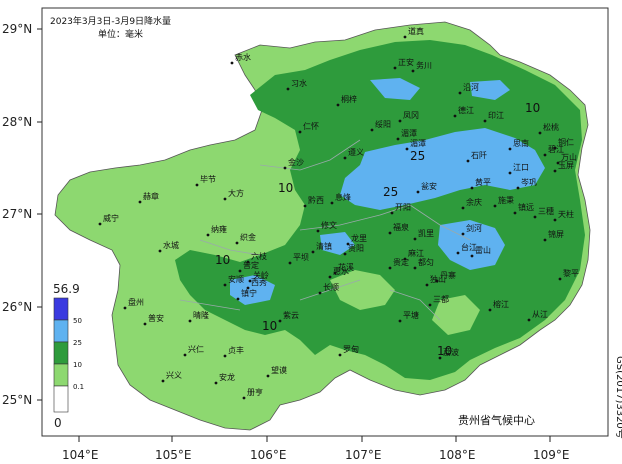  Describe the element at coordinates (383, 124) in the screenshot. I see `city-label: 绥阳` at that location.